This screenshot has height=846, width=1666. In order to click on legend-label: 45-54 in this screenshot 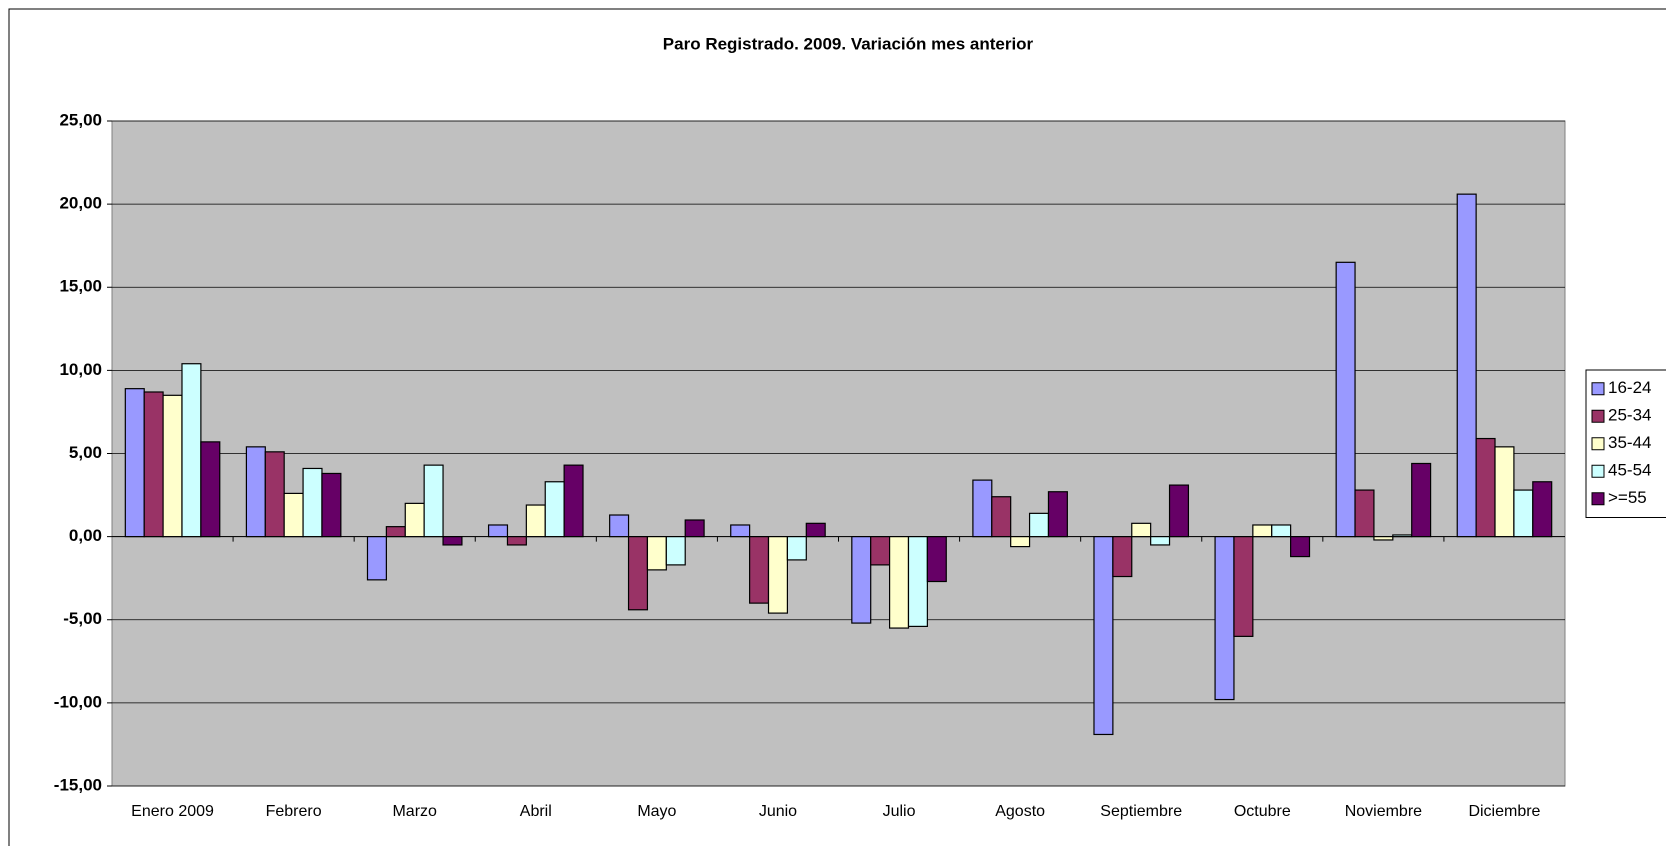, I will do `click(1629, 470)`.